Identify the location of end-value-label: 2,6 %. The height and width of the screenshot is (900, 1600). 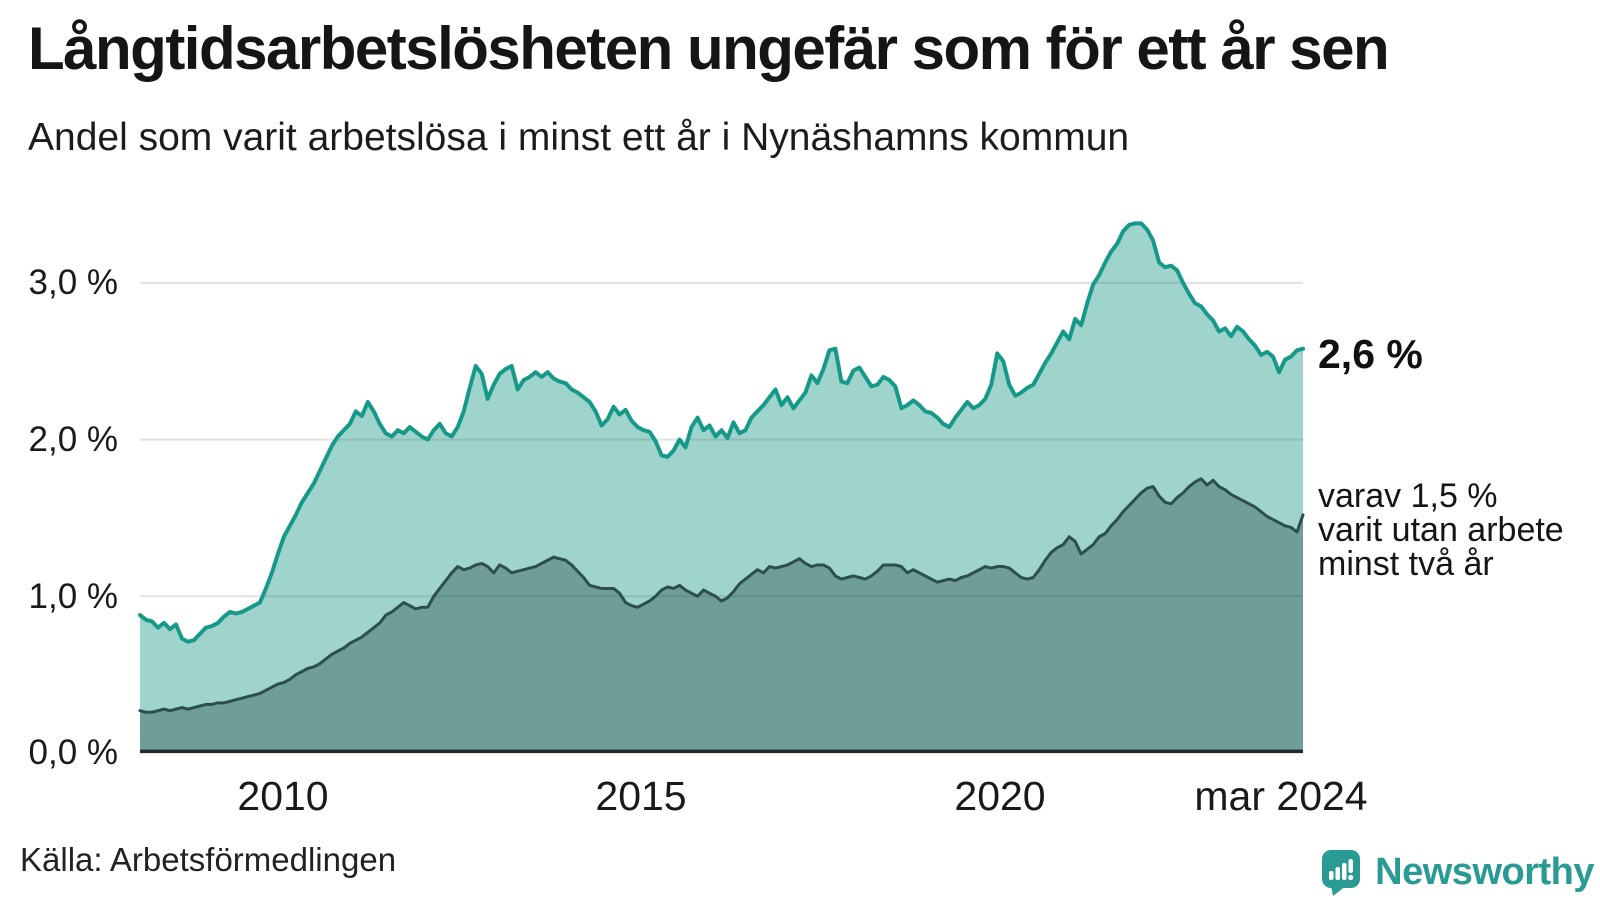
(1370, 354).